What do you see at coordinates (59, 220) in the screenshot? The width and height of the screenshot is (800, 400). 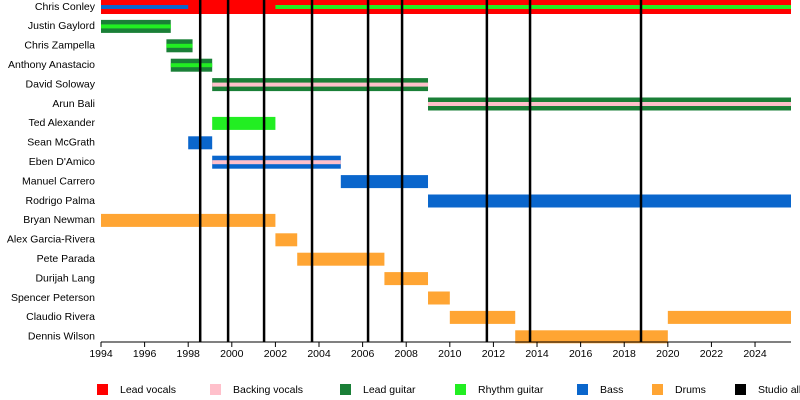 I see `member-label: Bryan Newman` at bounding box center [59, 220].